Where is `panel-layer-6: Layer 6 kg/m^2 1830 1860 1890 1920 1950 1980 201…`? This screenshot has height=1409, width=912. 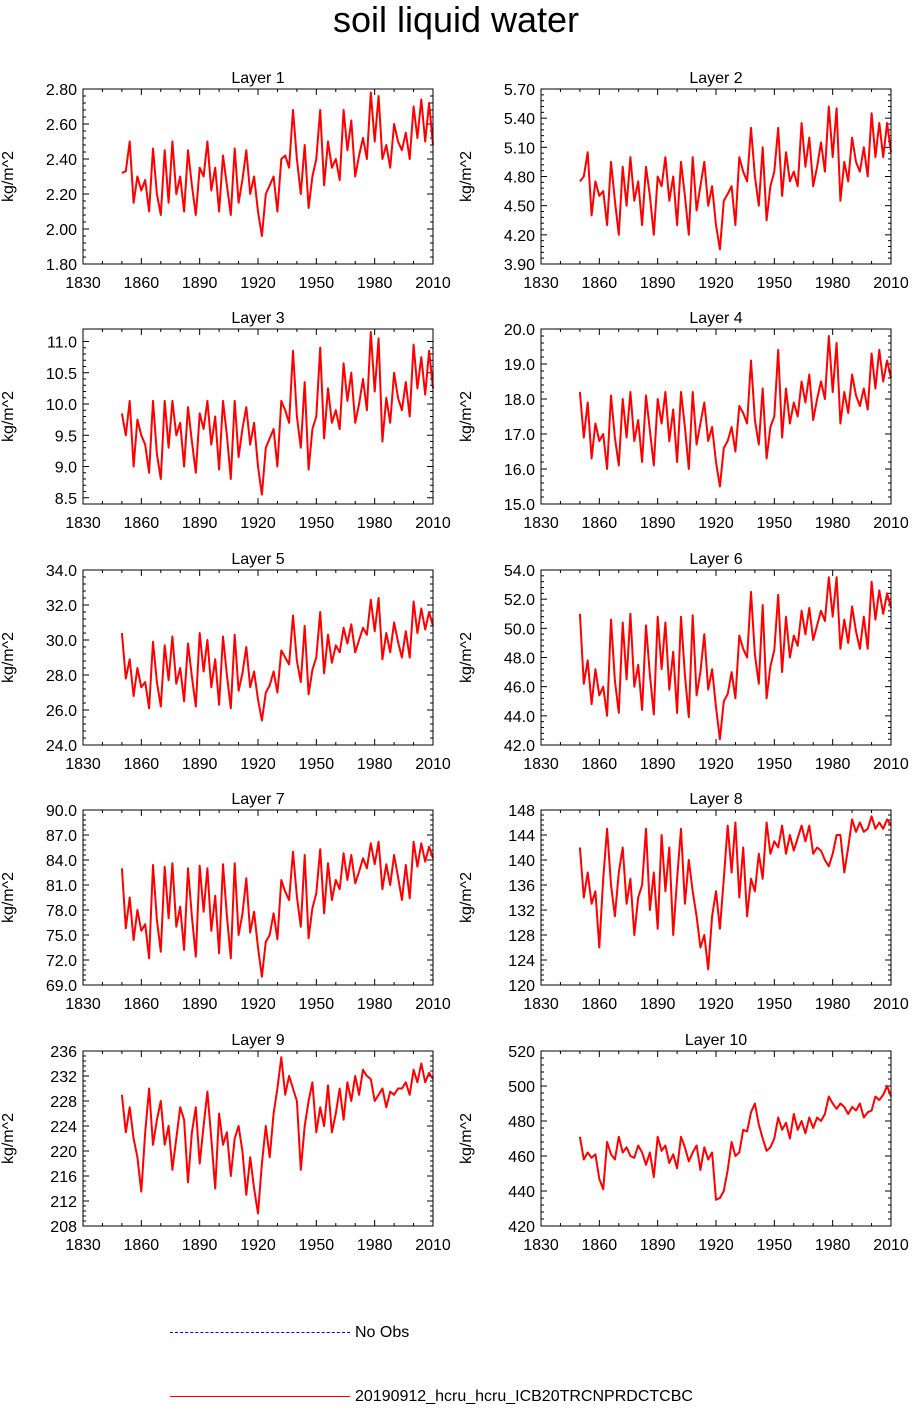
panel-layer-6: Layer 6 kg/m^2 1830 1860 1890 1920 1950 1980 201… is located at coordinates (683, 662).